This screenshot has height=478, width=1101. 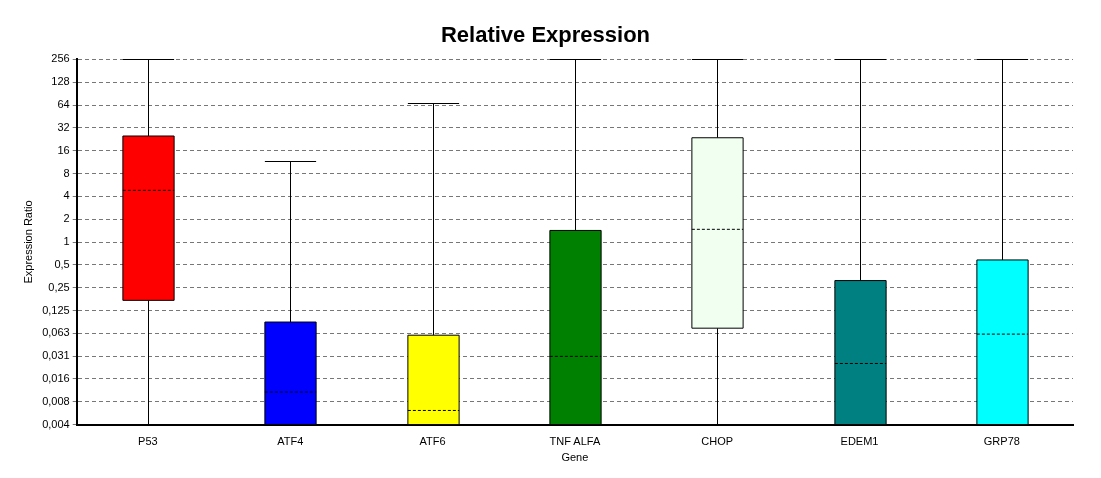 What do you see at coordinates (290, 441) in the screenshot?
I see `x-tick-label: ATF4` at bounding box center [290, 441].